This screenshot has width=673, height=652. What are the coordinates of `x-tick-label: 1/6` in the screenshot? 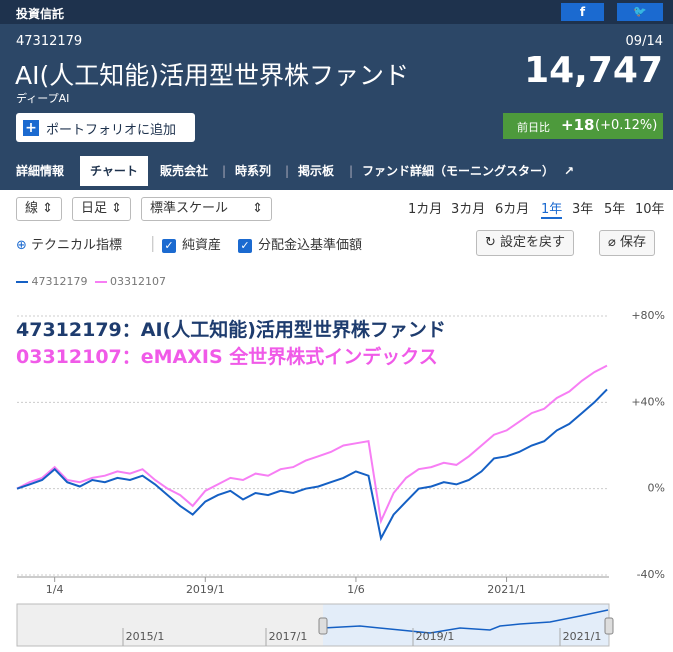 It's located at (356, 589).